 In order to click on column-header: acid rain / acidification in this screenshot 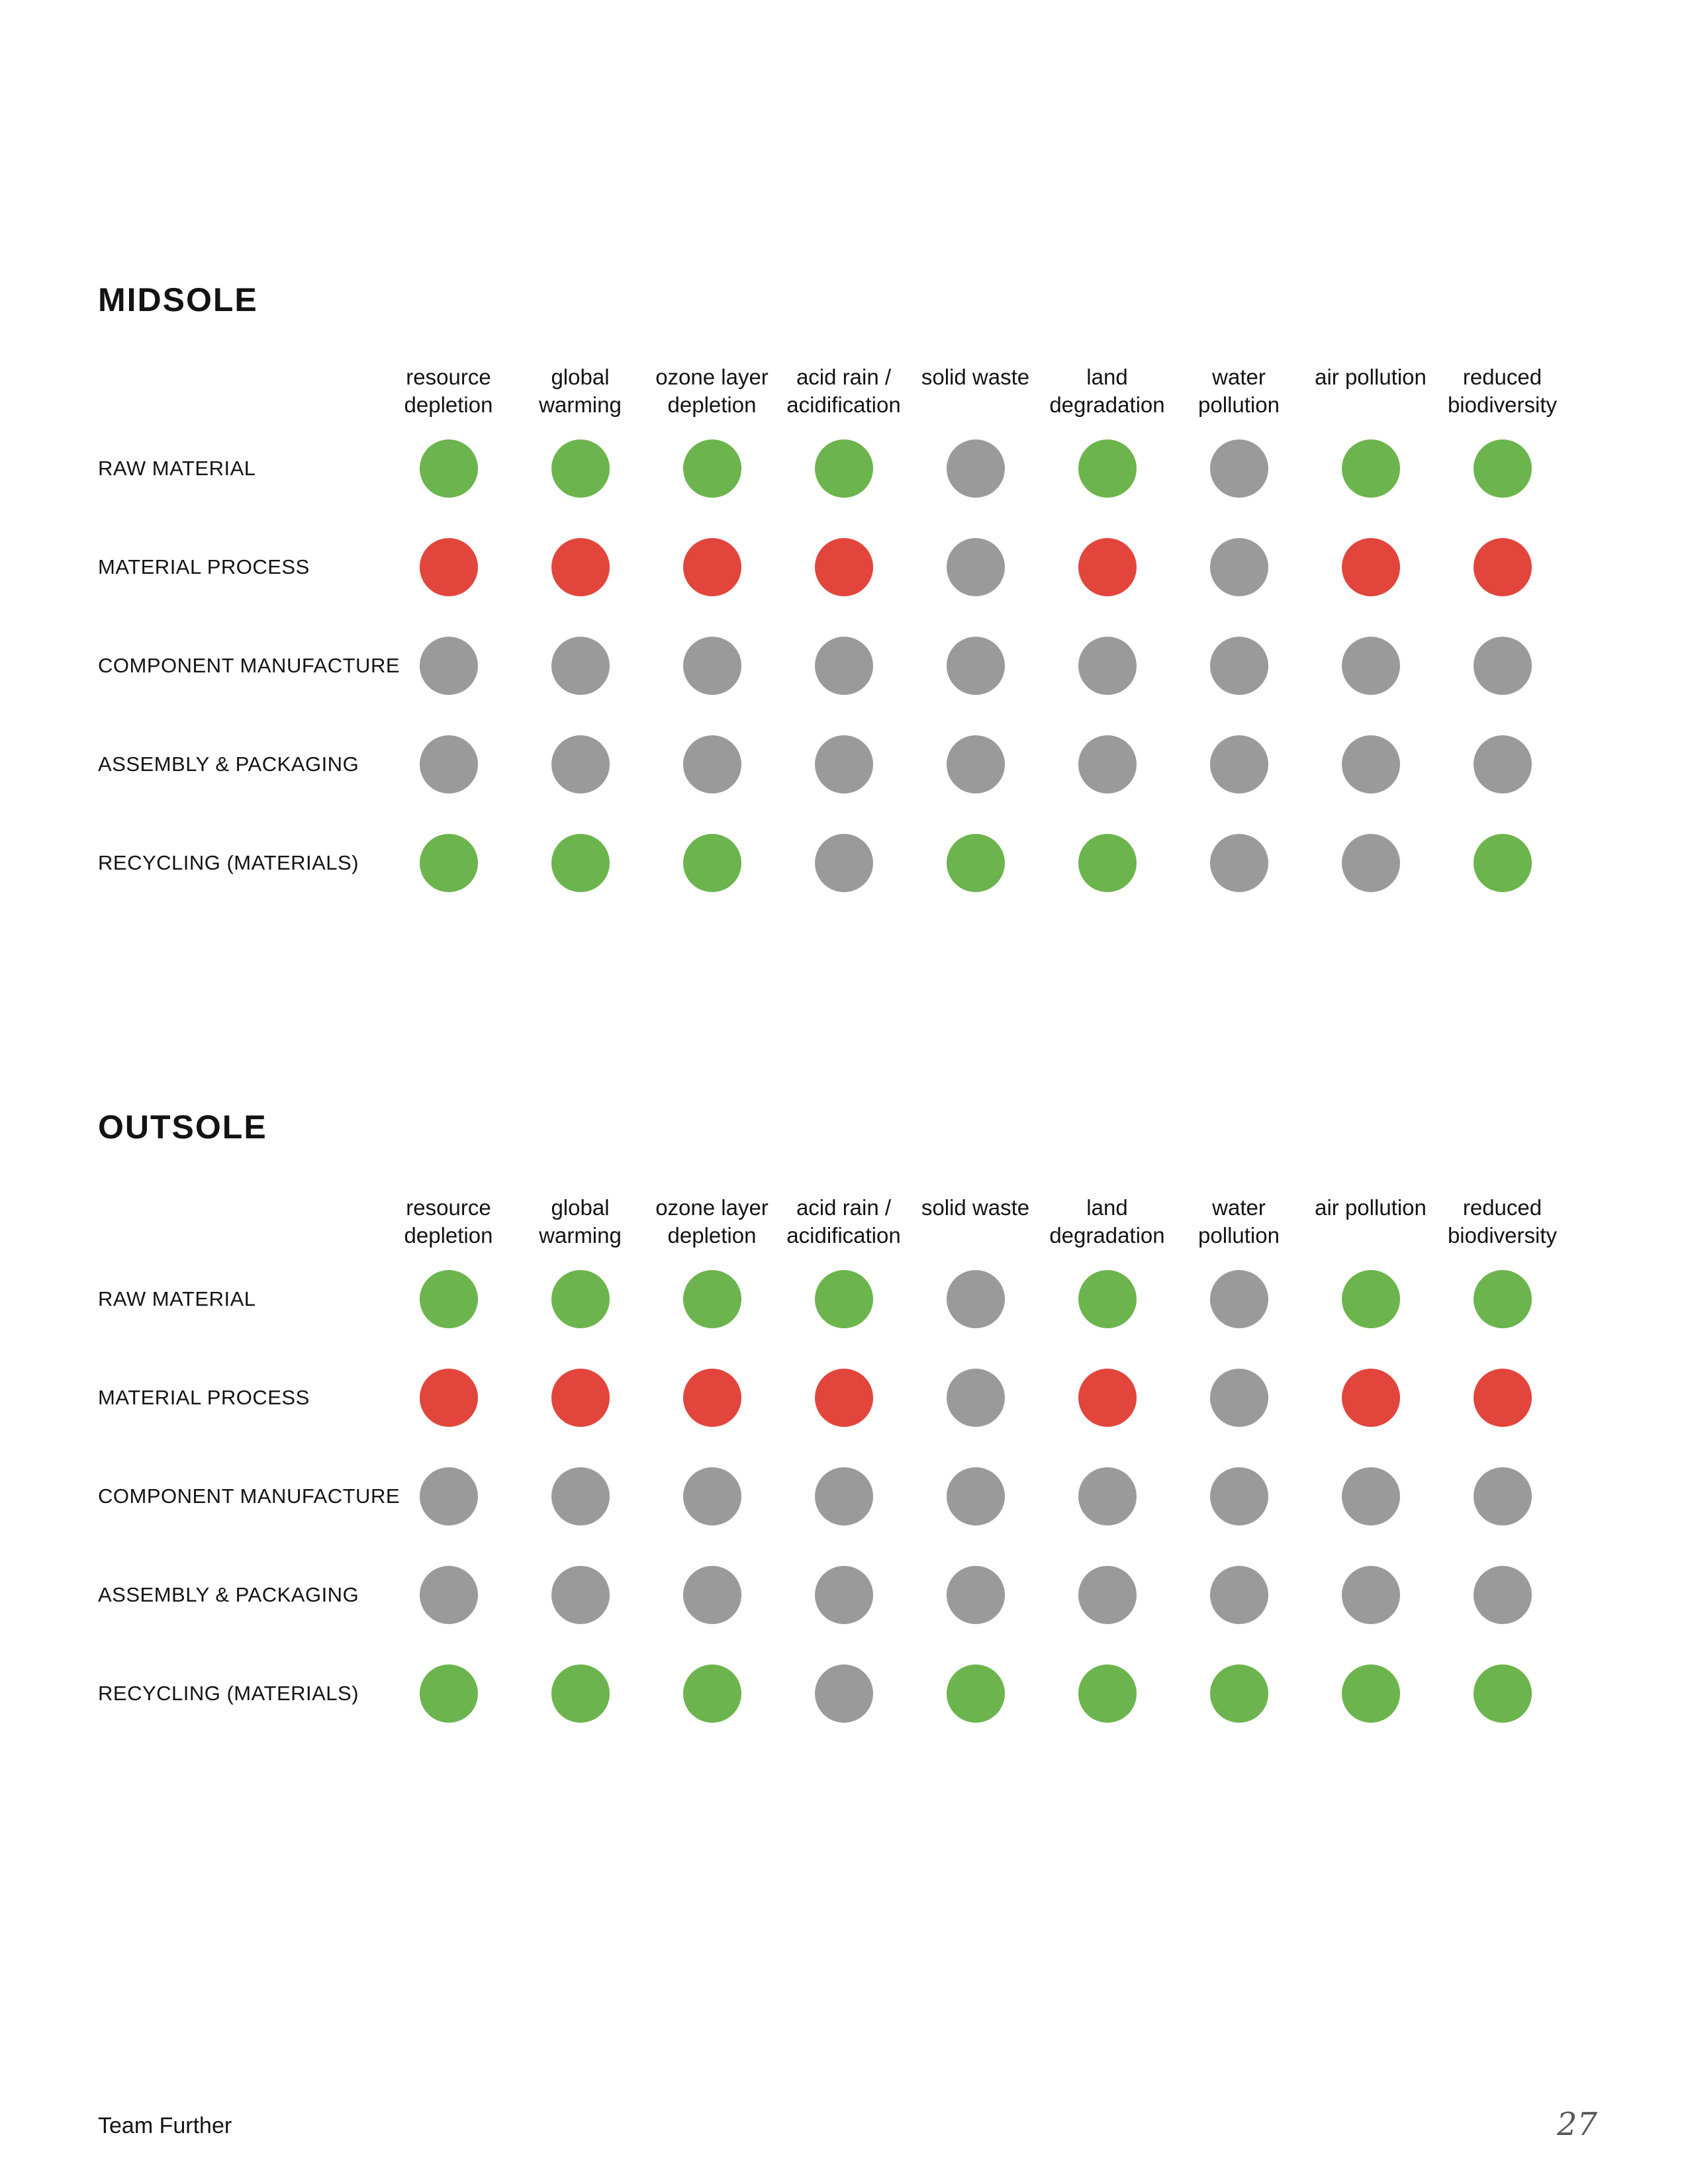, I will do `click(843, 391)`.